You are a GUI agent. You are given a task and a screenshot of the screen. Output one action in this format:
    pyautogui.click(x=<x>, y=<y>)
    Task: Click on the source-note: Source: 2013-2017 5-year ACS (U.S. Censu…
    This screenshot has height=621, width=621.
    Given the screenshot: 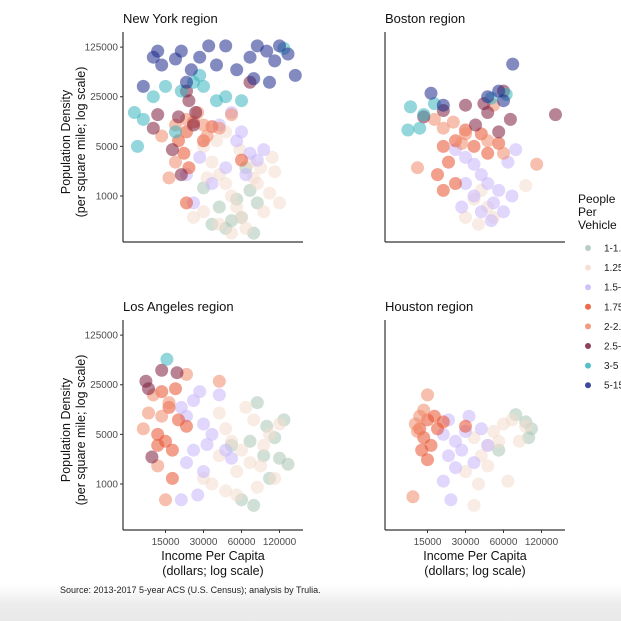 What is the action you would take?
    pyautogui.click(x=190, y=590)
    